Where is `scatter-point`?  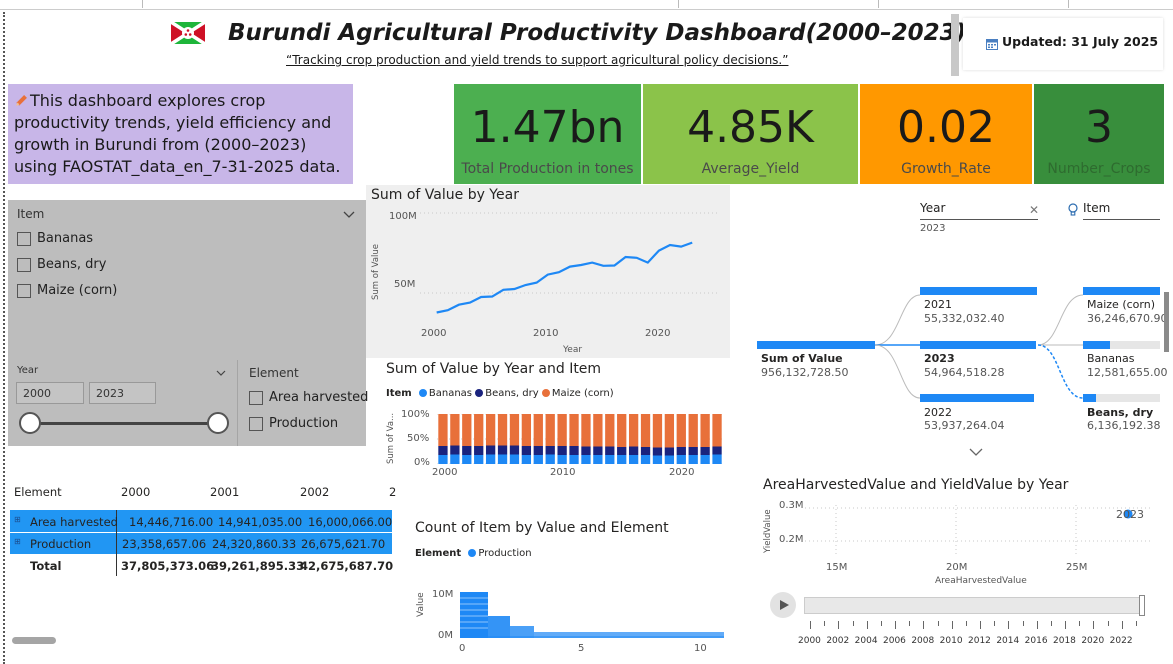 scatter-point is located at coordinates (1128, 514).